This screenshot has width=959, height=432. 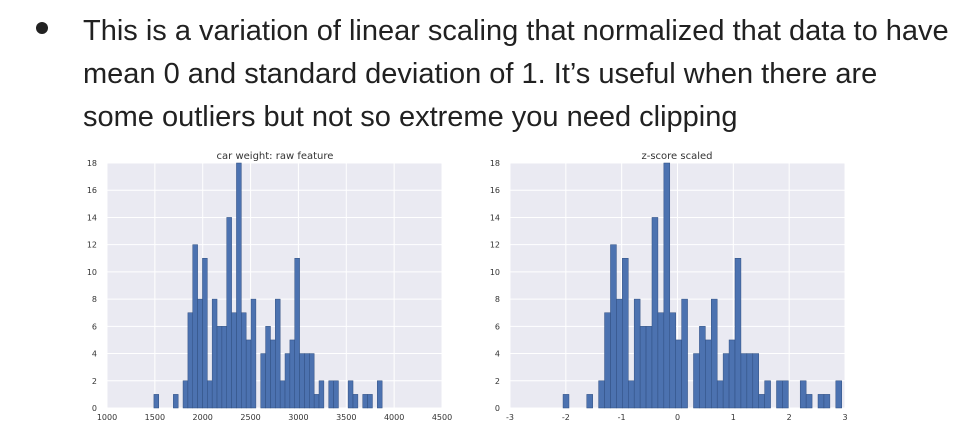 I want to click on chart-title: car weight: raw feature, so click(x=275, y=156).